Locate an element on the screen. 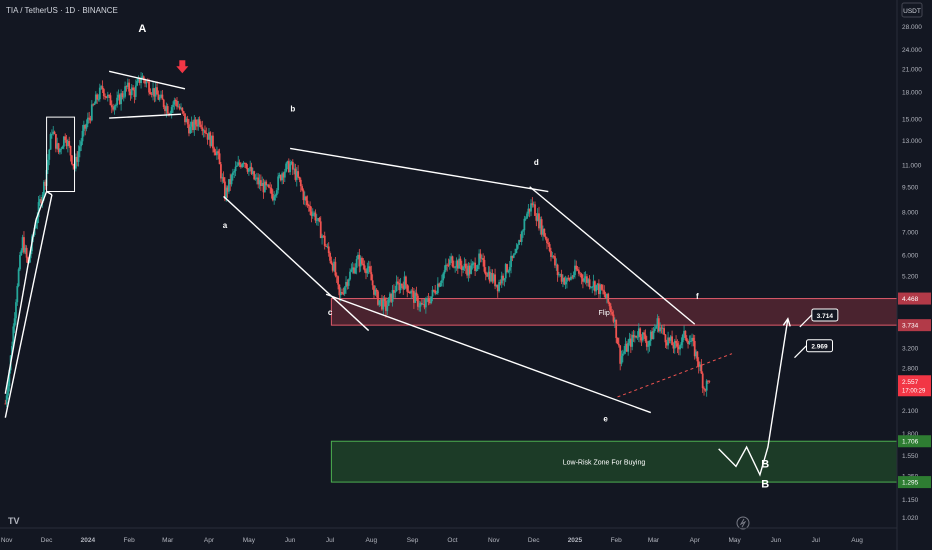 The image size is (932, 550). time-label: Sep is located at coordinates (413, 540).